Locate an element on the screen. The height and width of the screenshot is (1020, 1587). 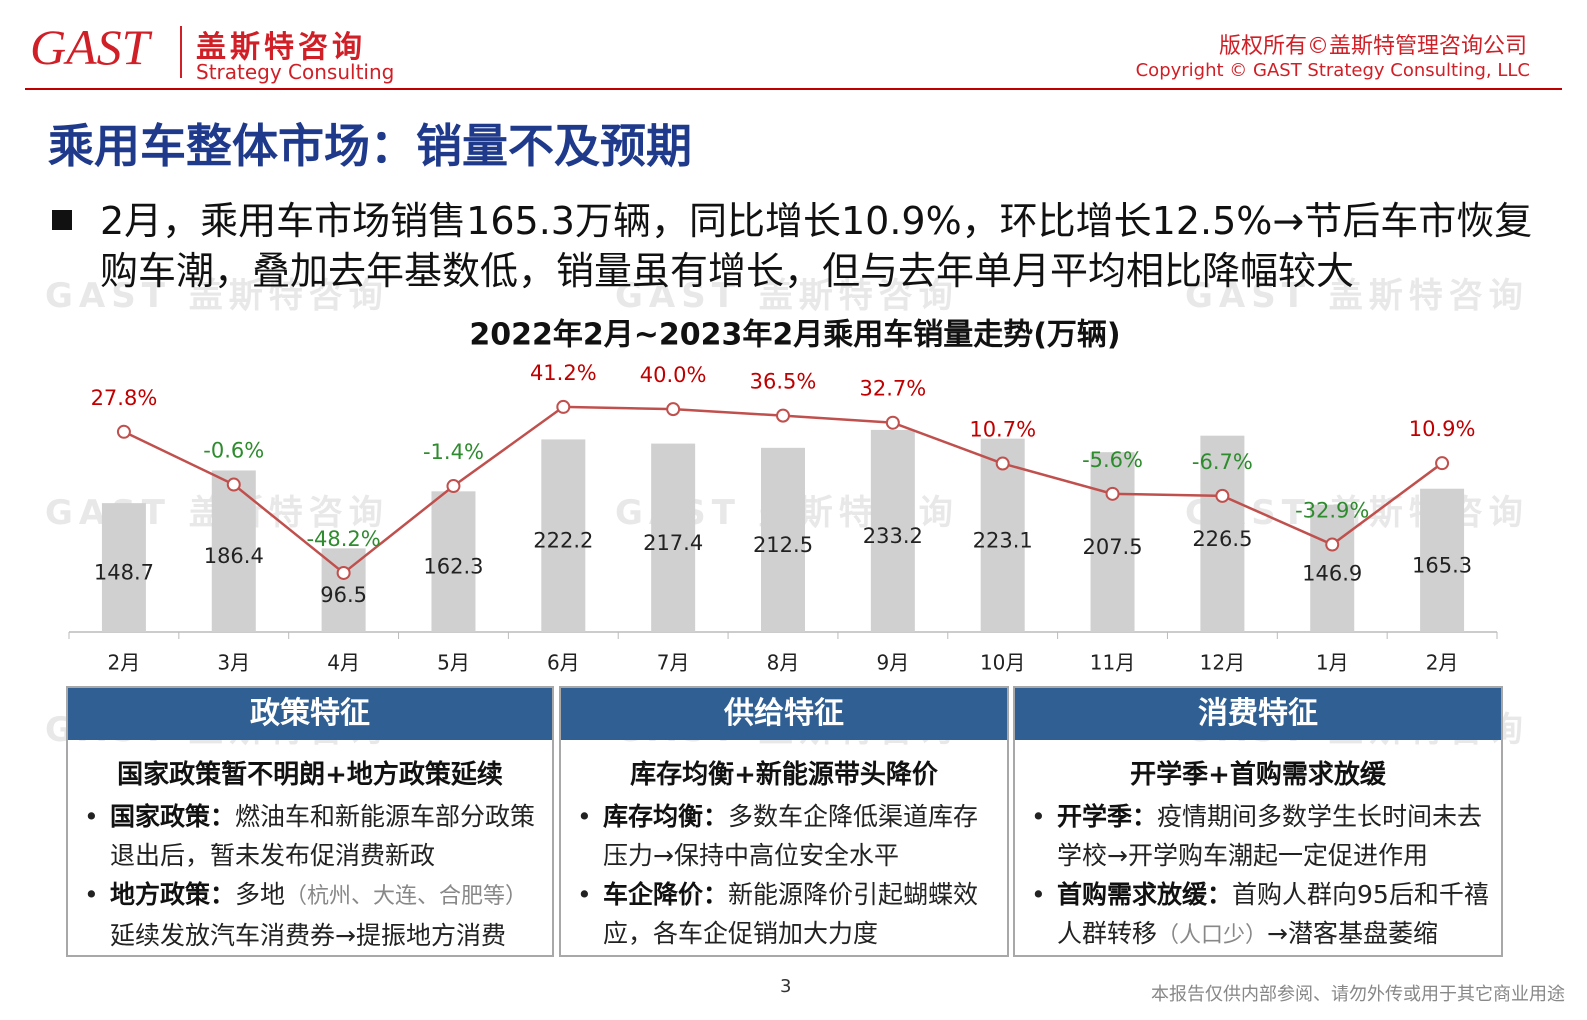
panel-title: 政策特征 is located at coordinates (310, 714).